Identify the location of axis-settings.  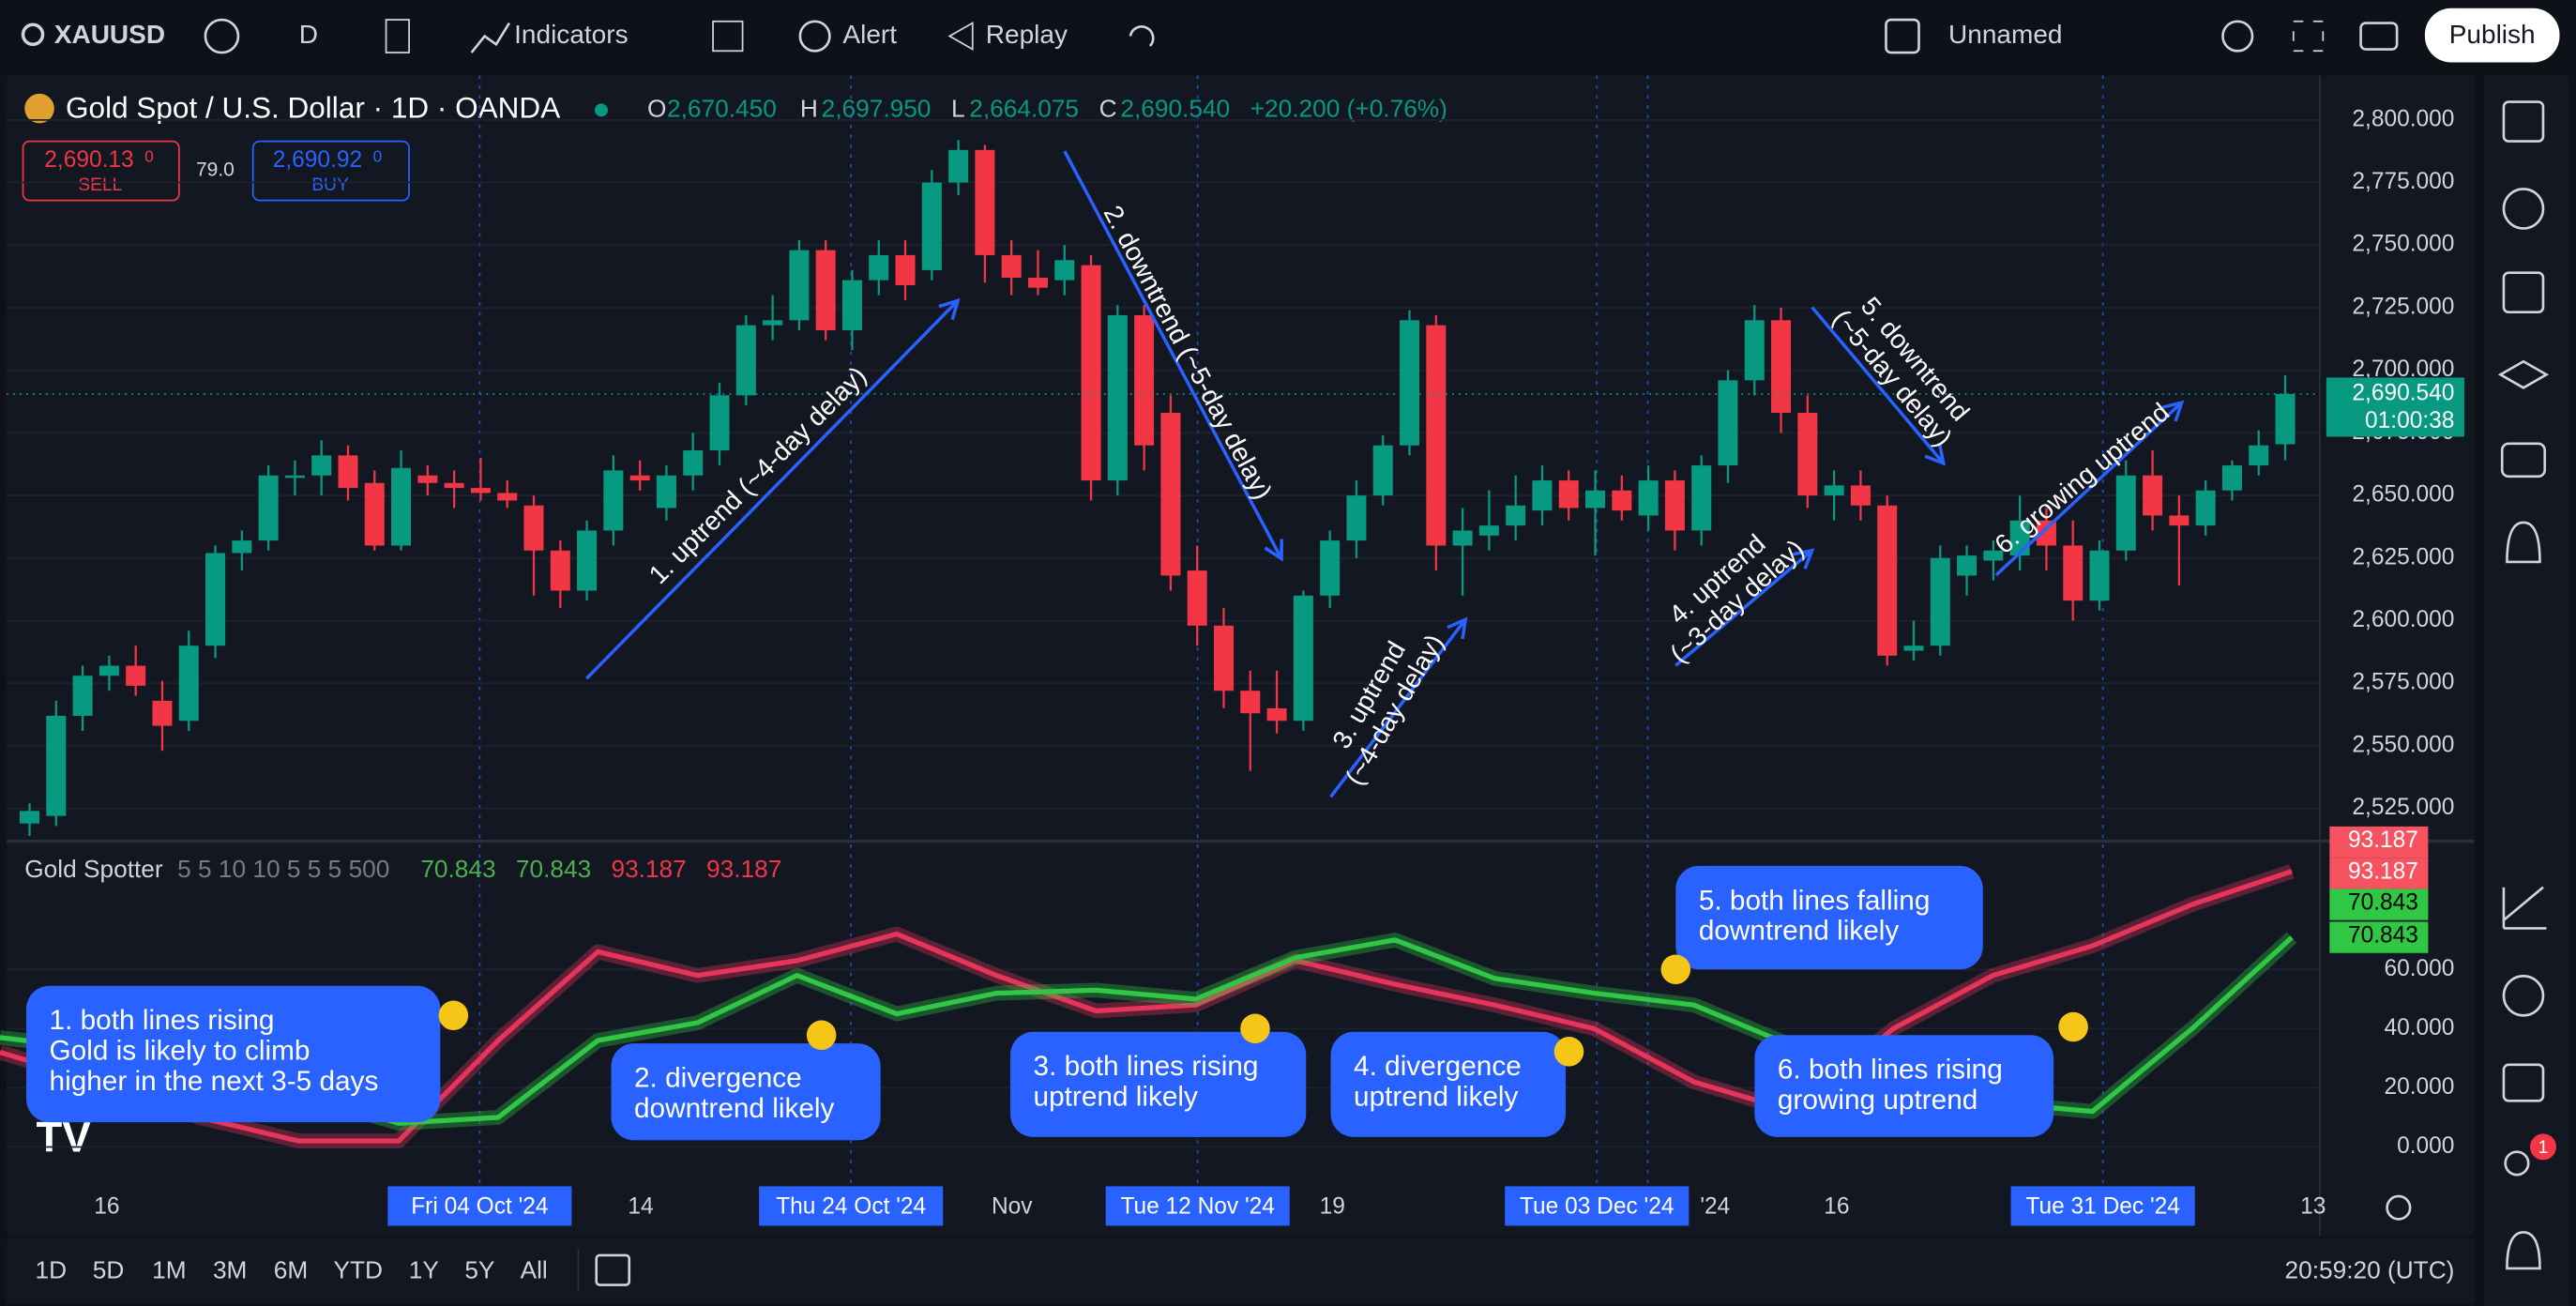
(2399, 1207).